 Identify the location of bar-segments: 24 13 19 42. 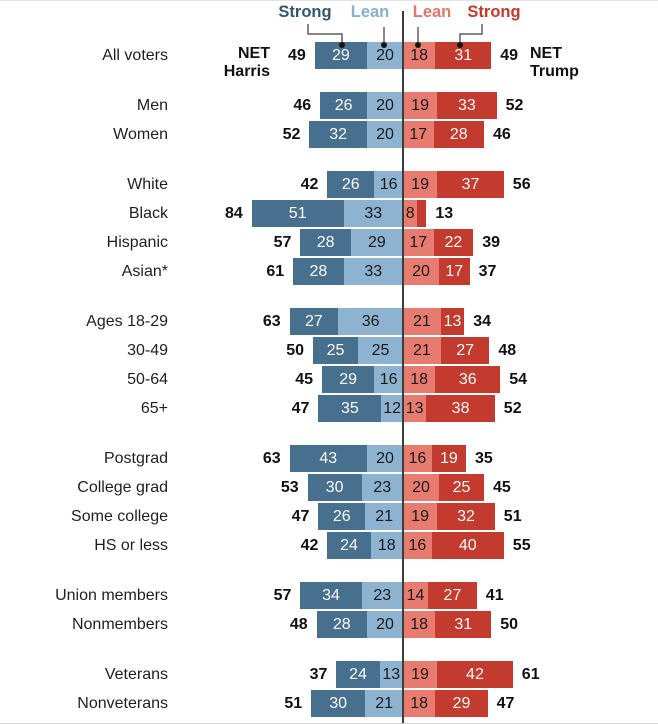
(424, 674).